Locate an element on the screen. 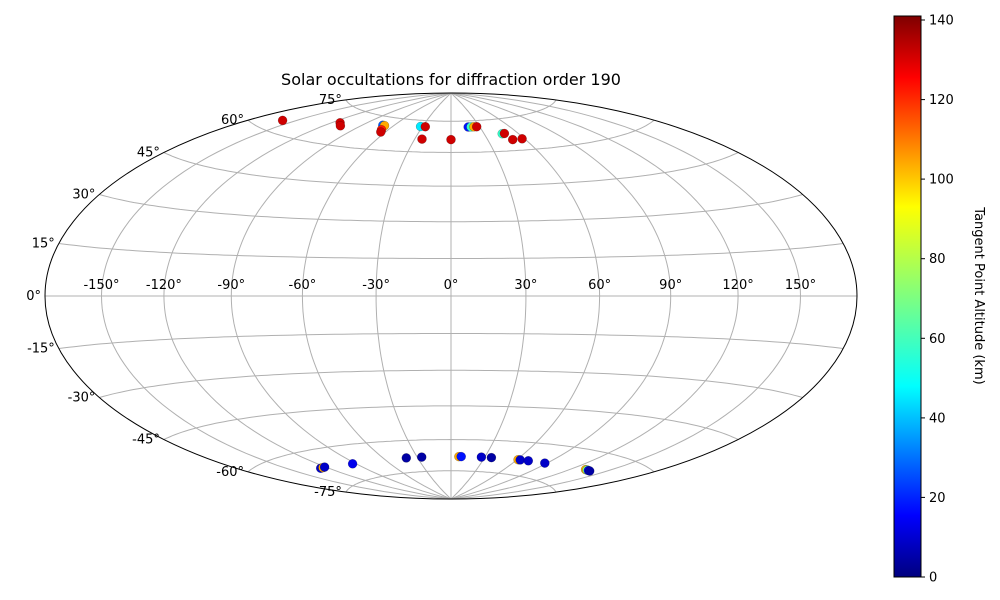 This screenshot has height=600, width=1000. latitude-tick-label: 75° is located at coordinates (330, 100).